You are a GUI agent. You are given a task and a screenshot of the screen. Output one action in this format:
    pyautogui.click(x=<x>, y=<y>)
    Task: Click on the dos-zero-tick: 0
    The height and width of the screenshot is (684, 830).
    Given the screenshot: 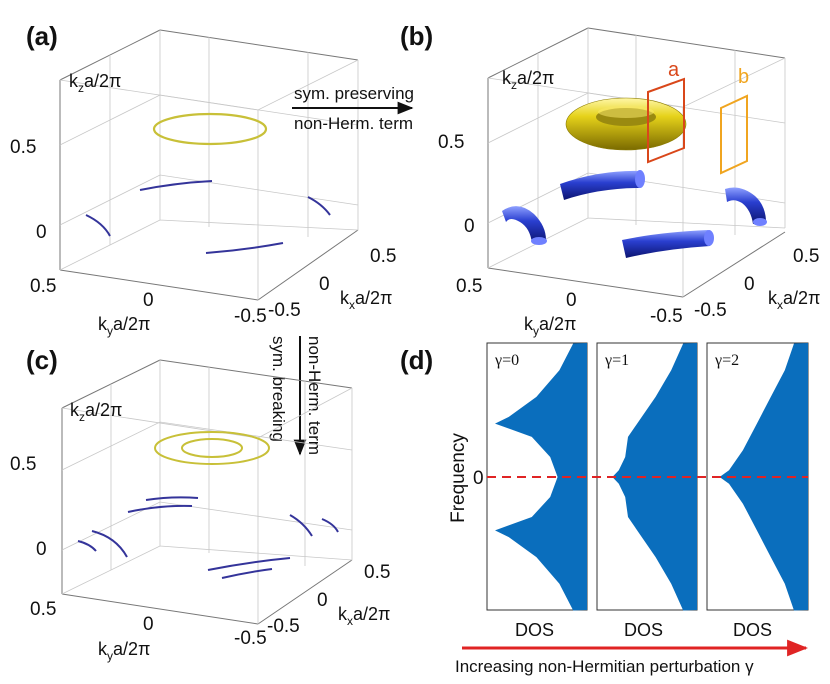 What is the action you would take?
    pyautogui.click(x=478, y=478)
    